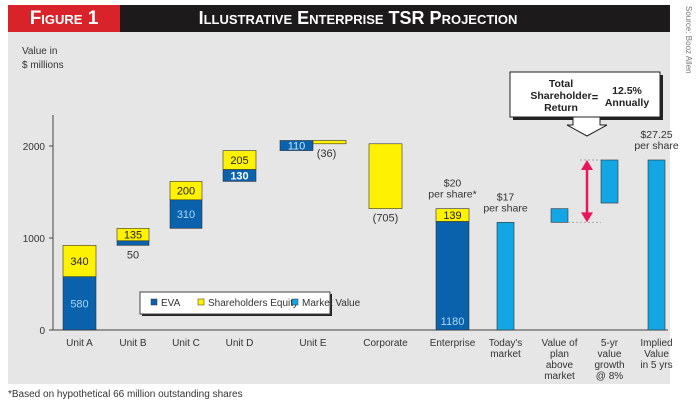  Describe the element at coordinates (506, 197) in the screenshot. I see `per-share-annotation: $17` at that location.